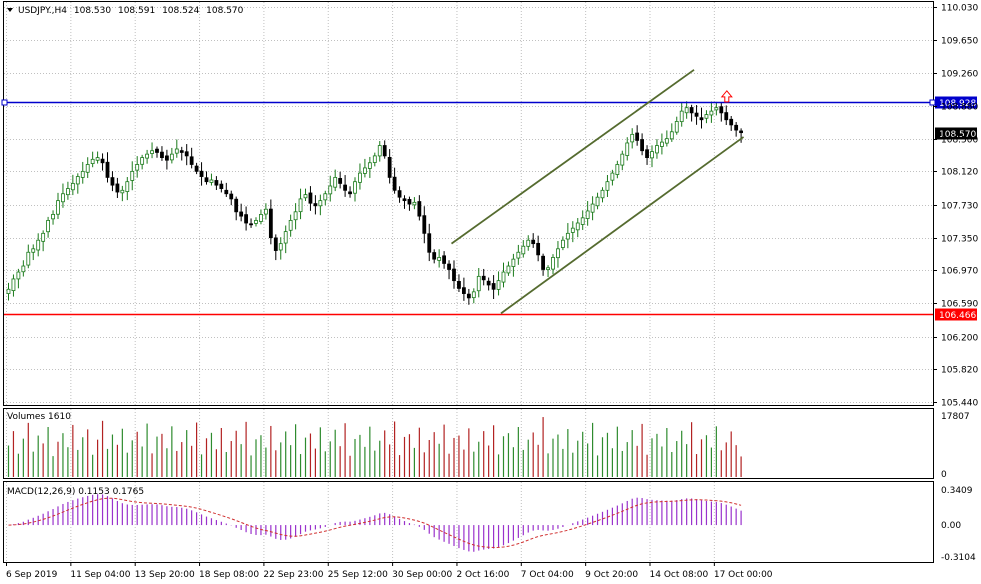  What do you see at coordinates (959, 404) in the screenshot?
I see `y-tick-label: 105.440` at bounding box center [959, 404].